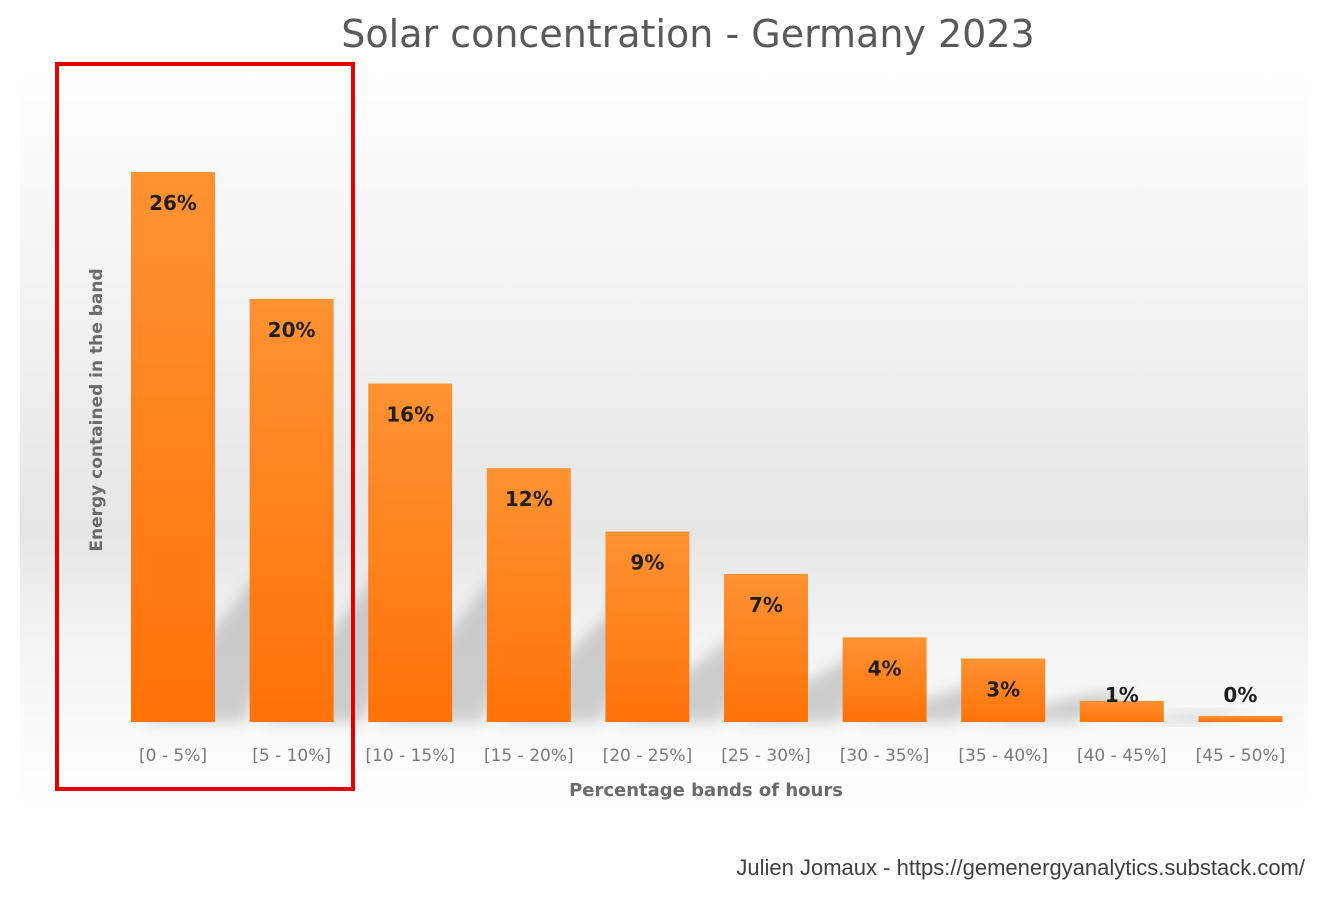  What do you see at coordinates (173, 203) in the screenshot?
I see `data-label: 26%` at bounding box center [173, 203].